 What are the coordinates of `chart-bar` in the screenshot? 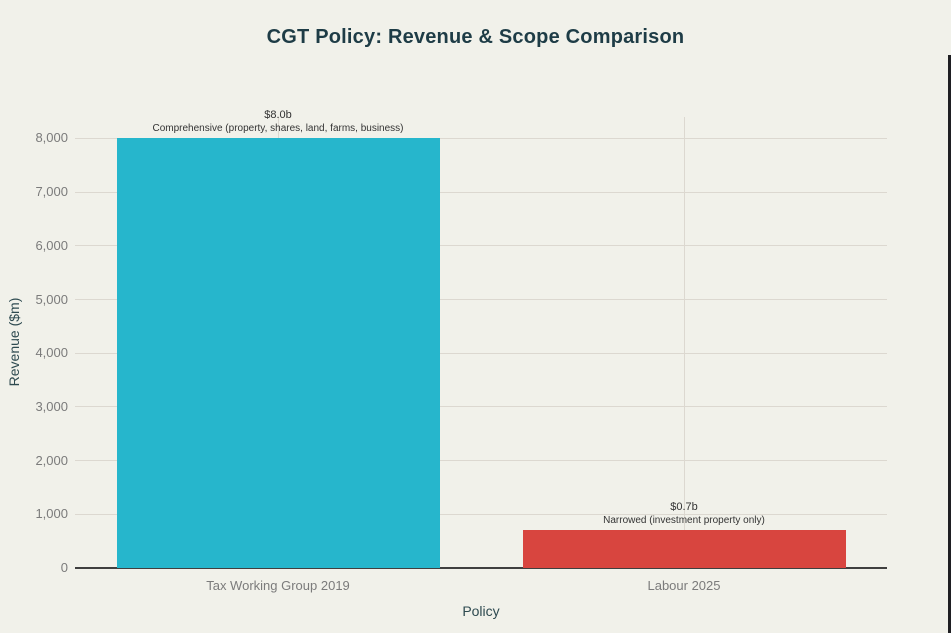 It's located at (684, 549).